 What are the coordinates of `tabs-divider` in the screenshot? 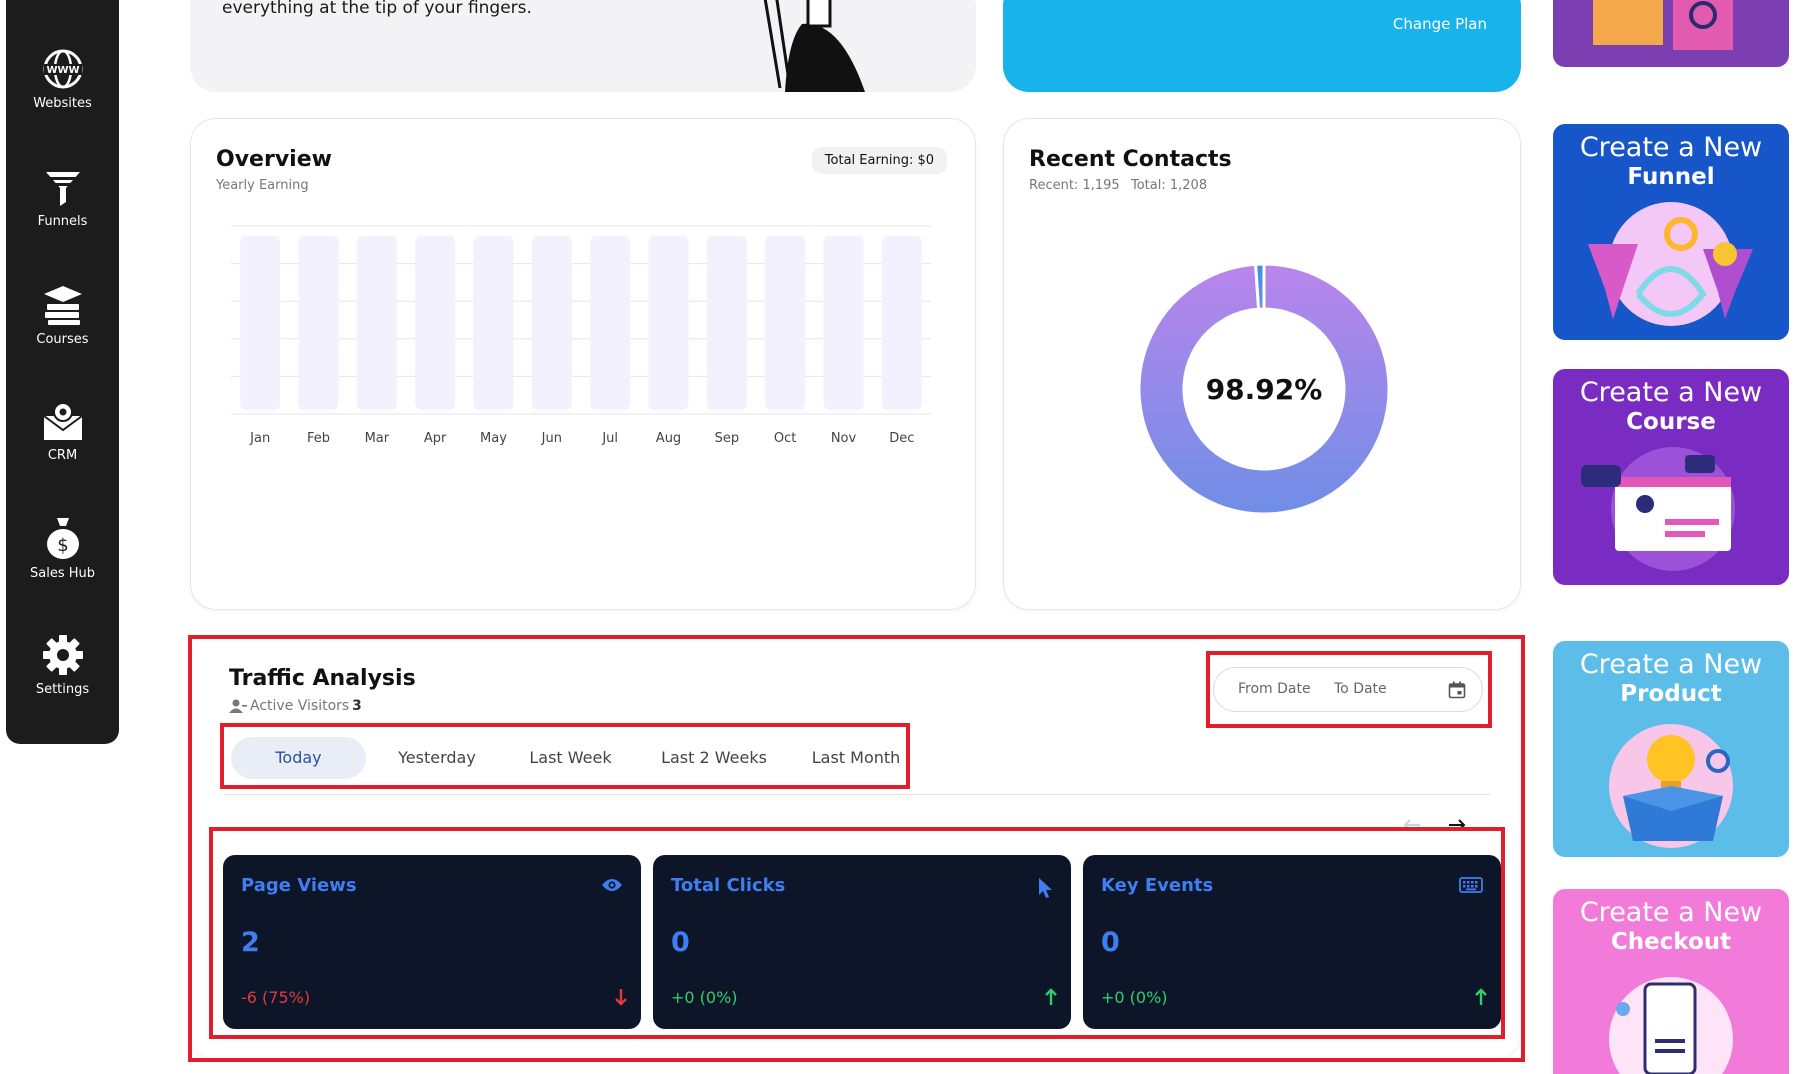 It's located at (857, 794).